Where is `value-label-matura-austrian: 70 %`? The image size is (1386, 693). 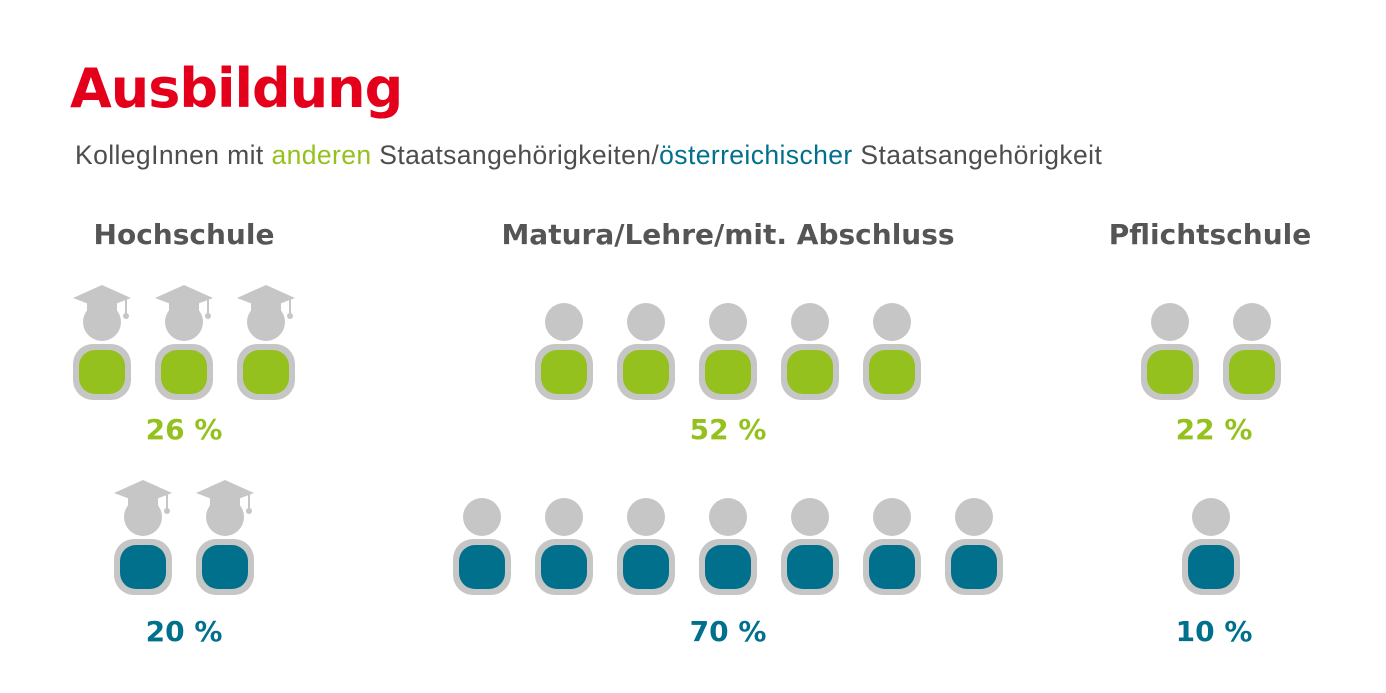 value-label-matura-austrian: 70 % is located at coordinates (728, 631).